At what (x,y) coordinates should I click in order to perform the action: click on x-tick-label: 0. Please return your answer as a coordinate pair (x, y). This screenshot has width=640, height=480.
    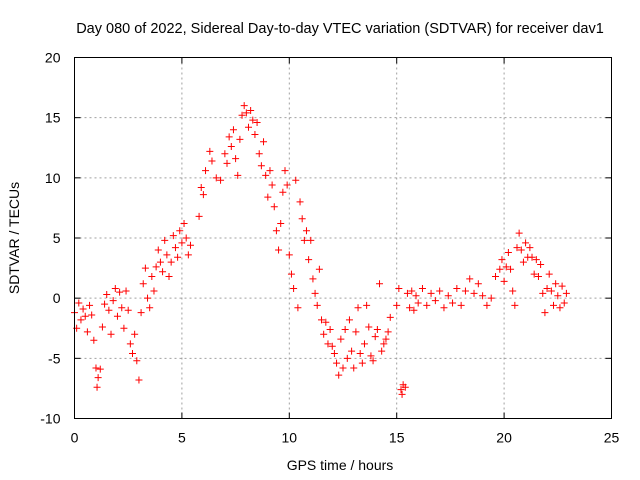
    Looking at the image, I should click on (75, 438).